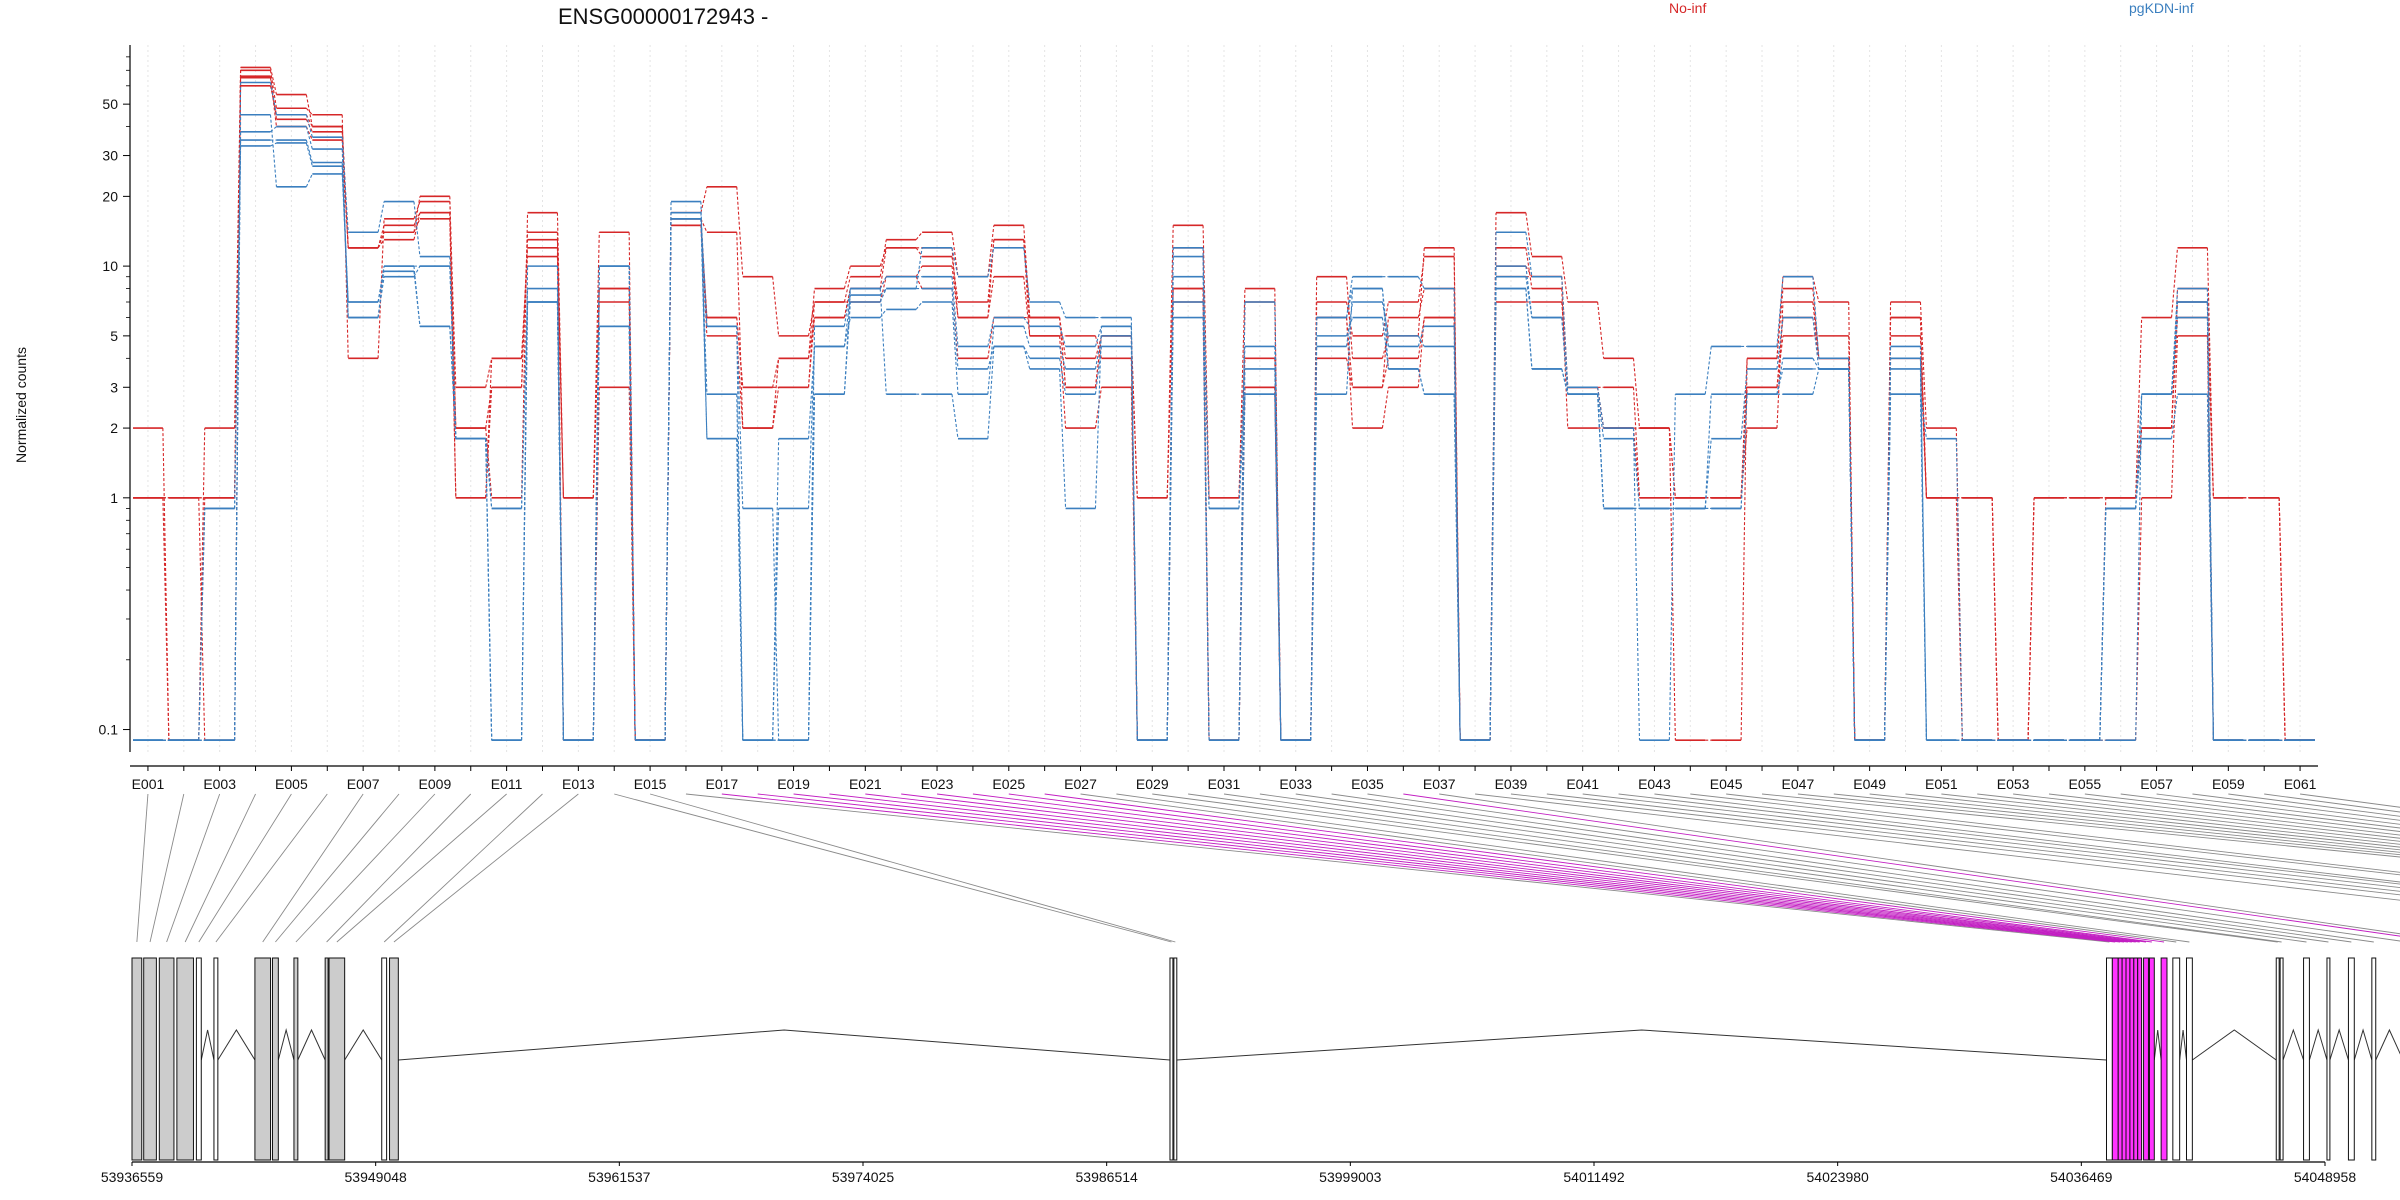 This screenshot has height=1200, width=2400. What do you see at coordinates (1593, 1177) in the screenshot?
I see `genomic-tick-label: 54011492` at bounding box center [1593, 1177].